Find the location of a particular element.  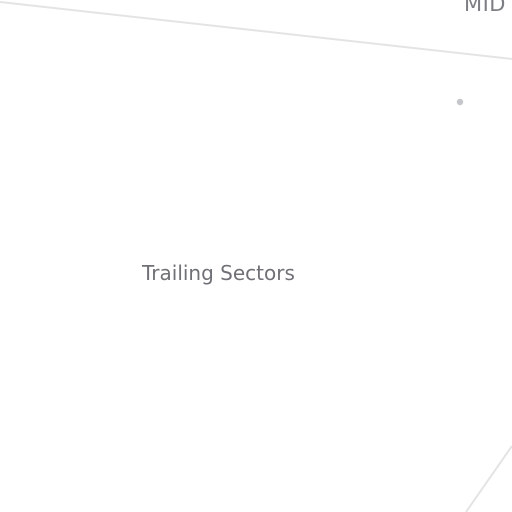

bottom-right-boundary-line is located at coordinates (488, 478).